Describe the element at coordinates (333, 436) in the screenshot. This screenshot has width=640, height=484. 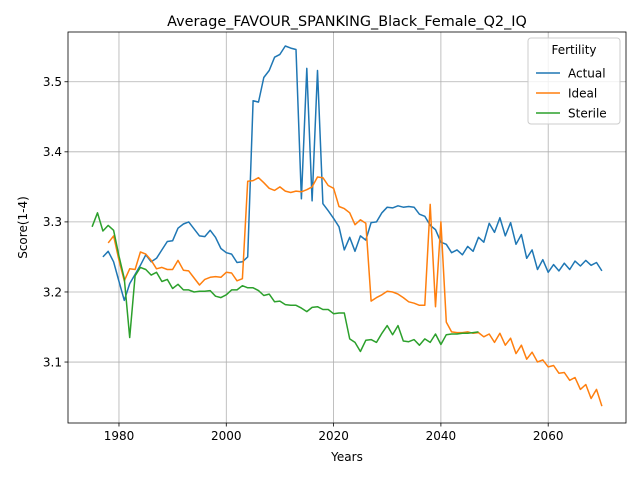
I see `x-tick-label: 2020` at that location.